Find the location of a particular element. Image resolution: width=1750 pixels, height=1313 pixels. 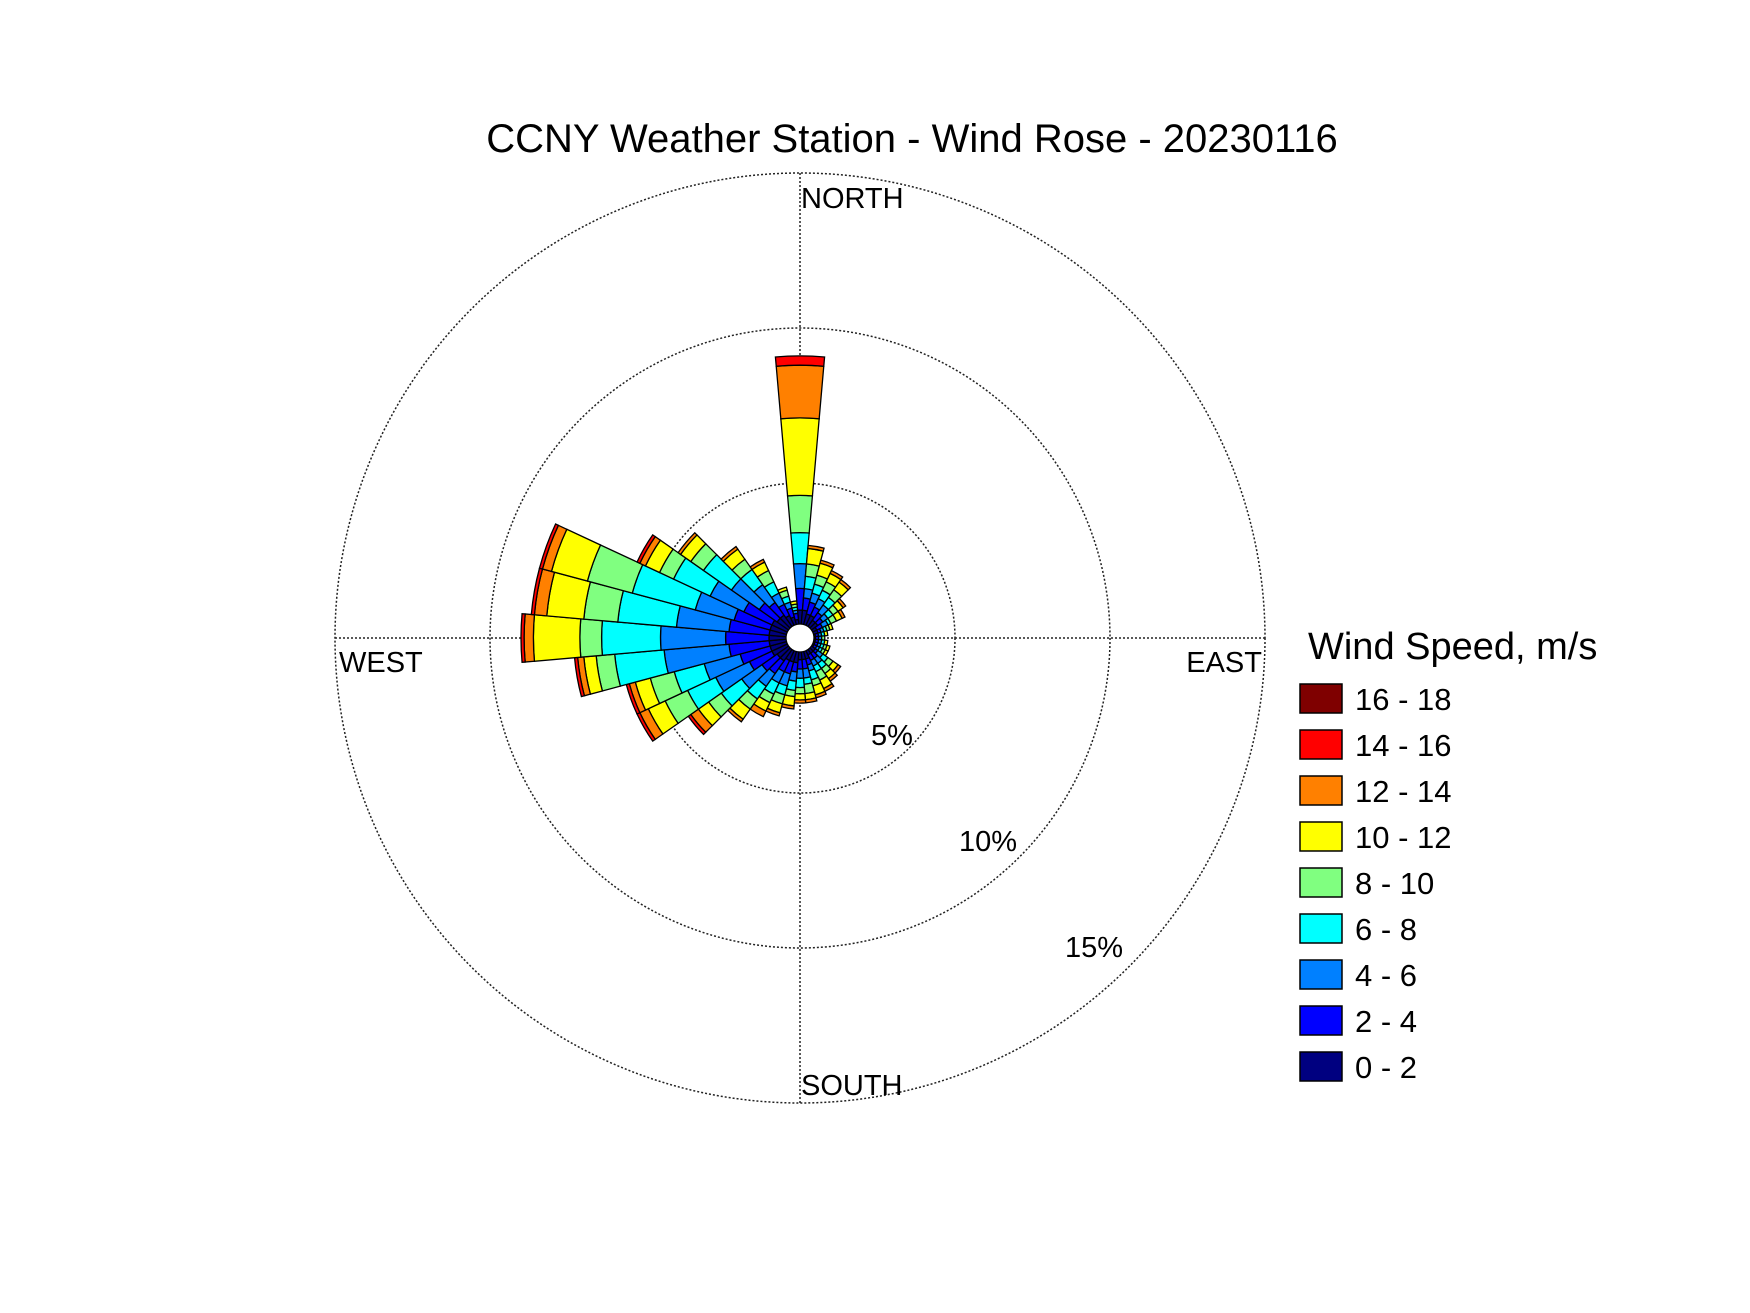

legend-label-2: 12 - 14 is located at coordinates (1403, 791).